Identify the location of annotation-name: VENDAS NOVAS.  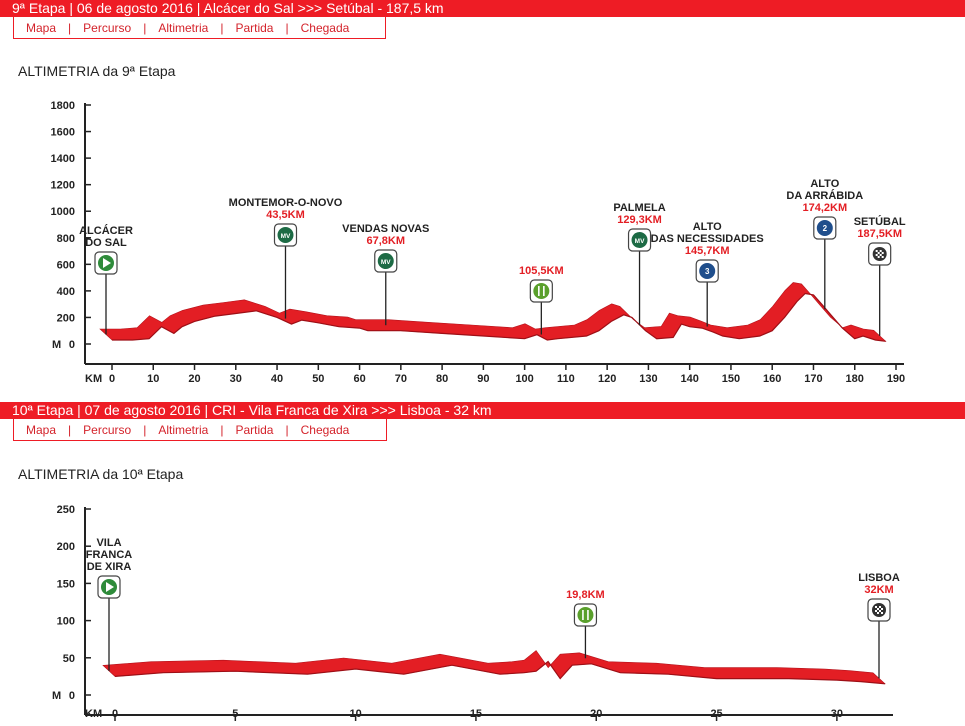
(385, 229).